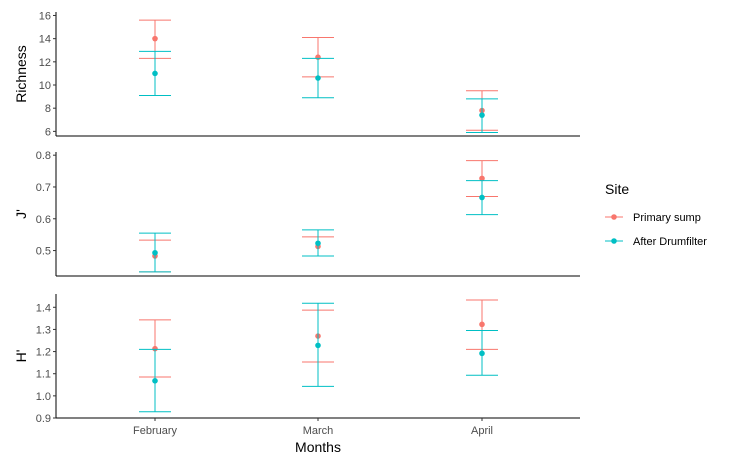  Describe the element at coordinates (43, 156) in the screenshot. I see `y-tick-label: 0.8` at that location.